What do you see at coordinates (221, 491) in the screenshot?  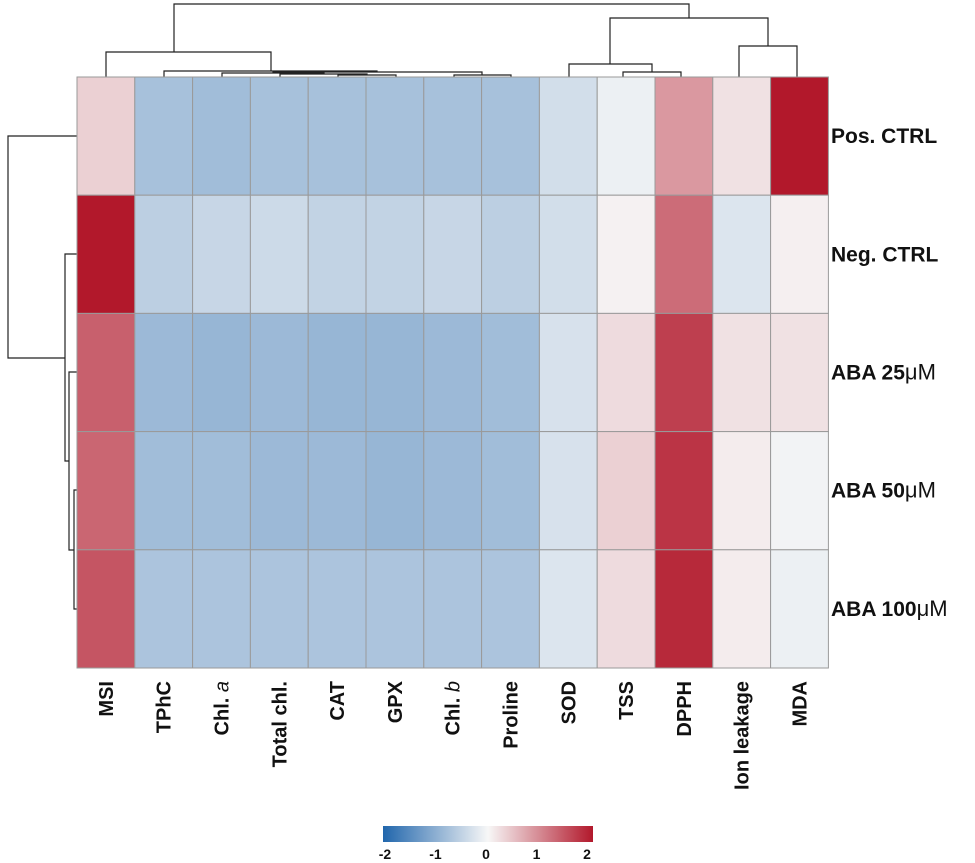 I see `cell-aba-50-chl-a` at bounding box center [221, 491].